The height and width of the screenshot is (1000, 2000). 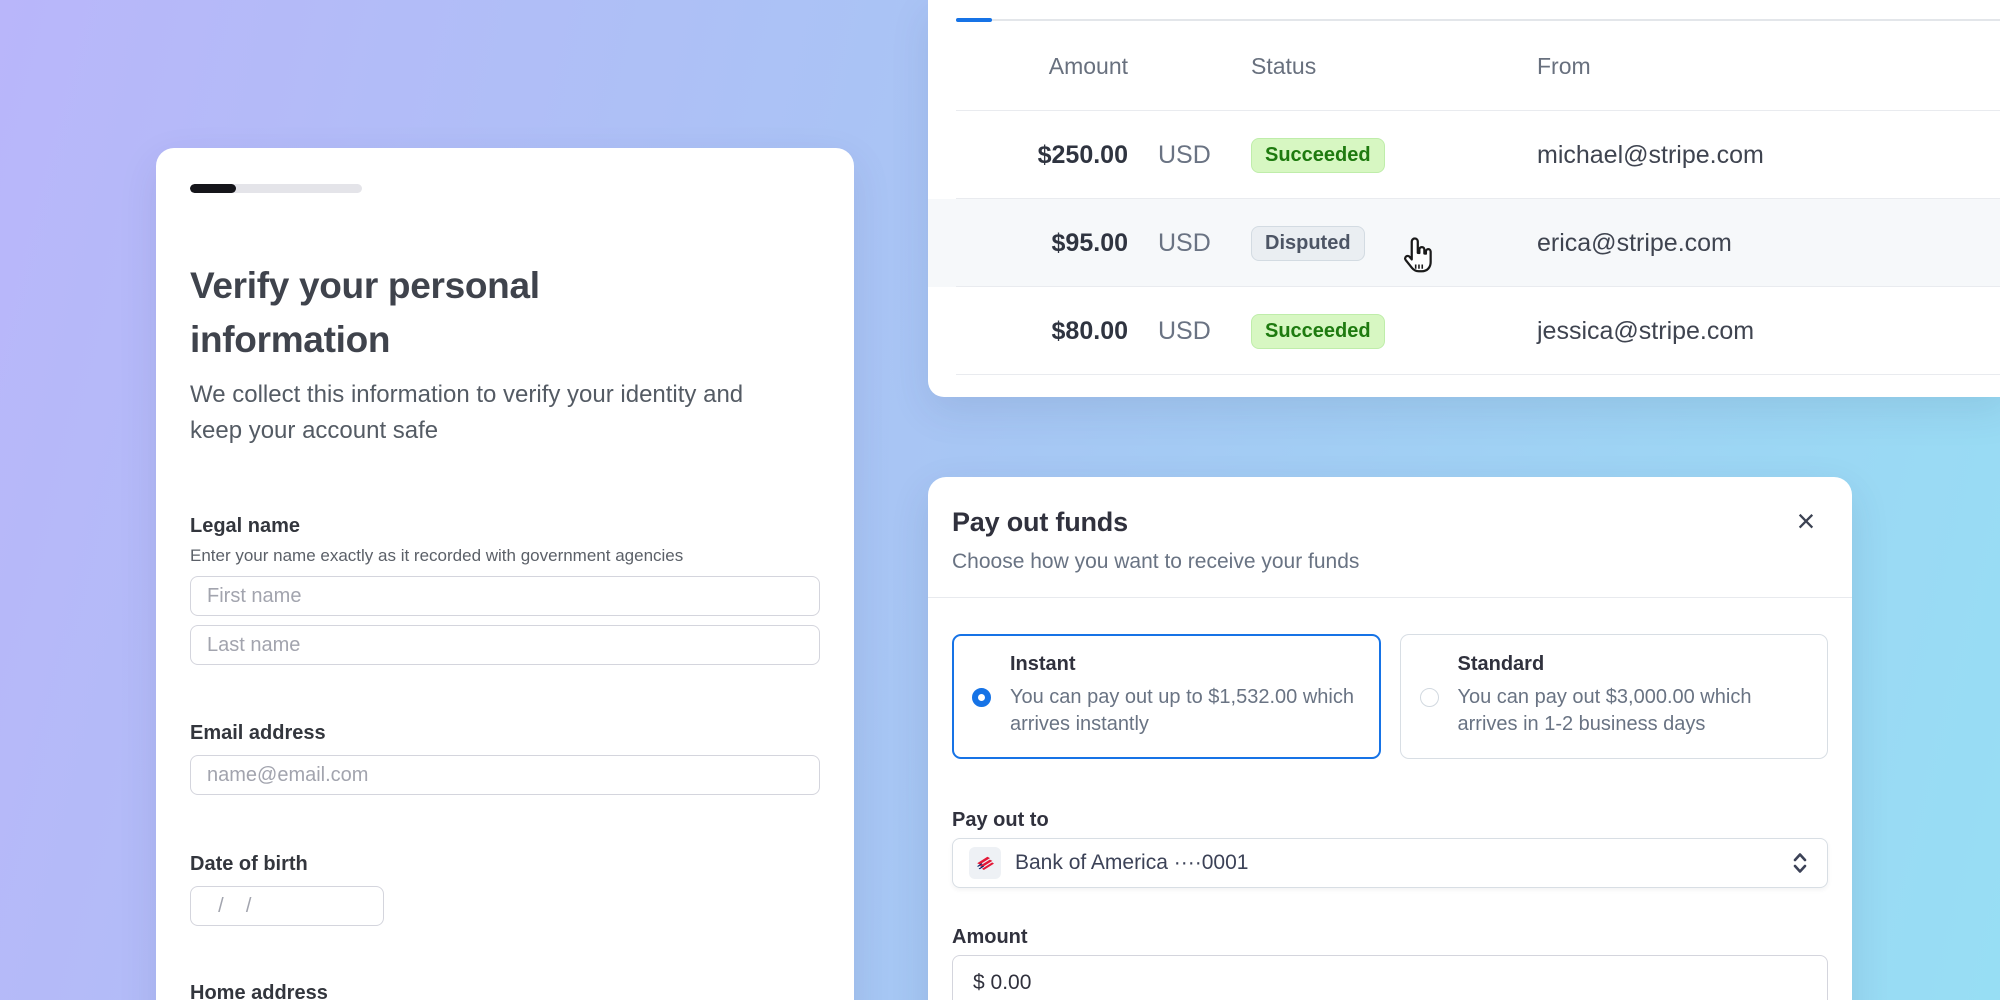 What do you see at coordinates (1088, 65) in the screenshot?
I see `column-header-amount: Amount` at bounding box center [1088, 65].